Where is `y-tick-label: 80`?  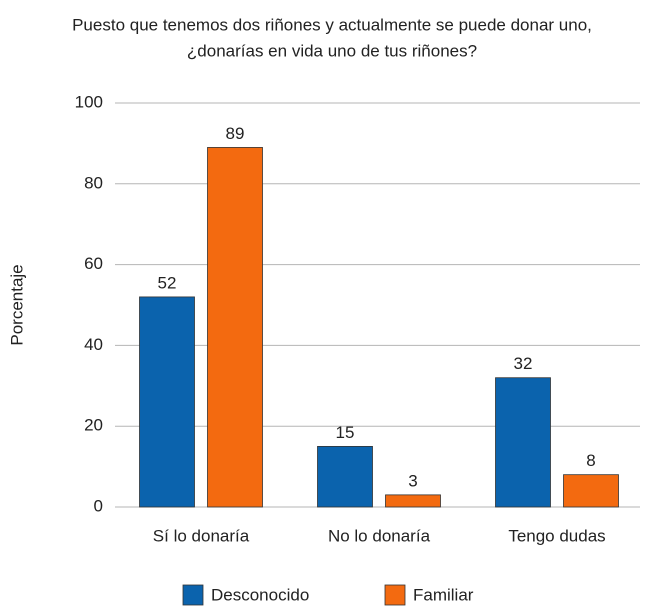
y-tick-label: 80 is located at coordinates (93, 182).